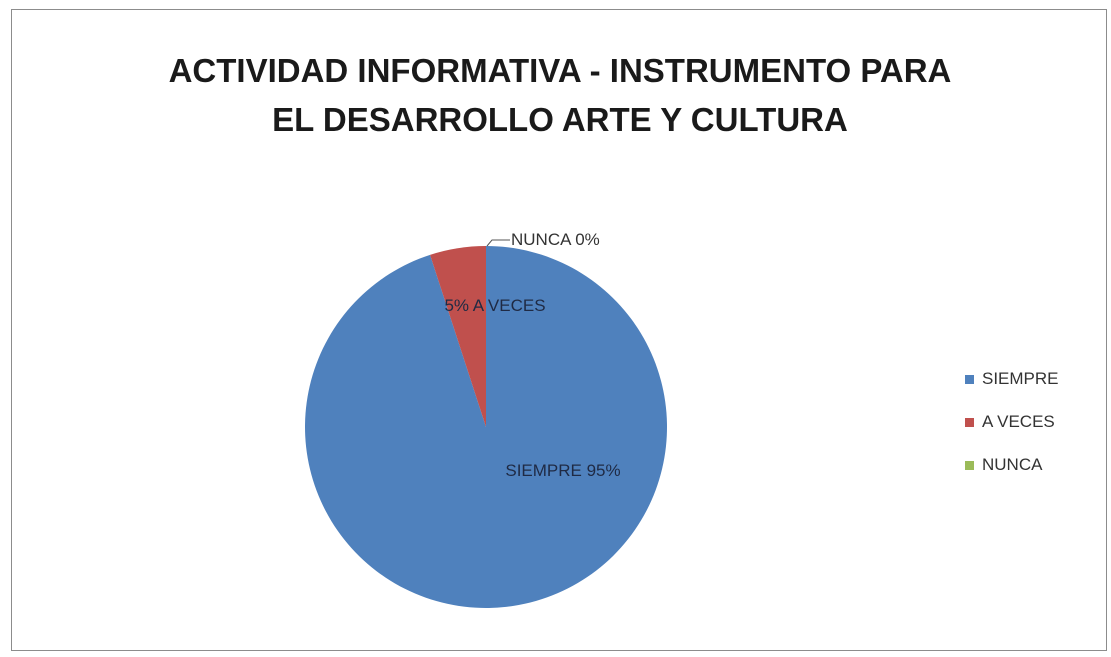 The height and width of the screenshot is (657, 1111). I want to click on chart-title-line-2: EL DESARROLLO ARTE Y CULTURA, so click(560, 119).